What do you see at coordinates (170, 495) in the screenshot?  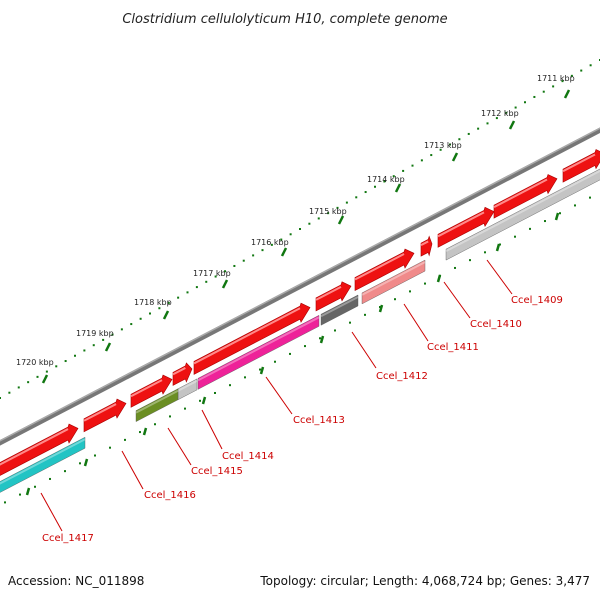 I see `gene-label-ccel_1416: Ccel_1416` at bounding box center [170, 495].